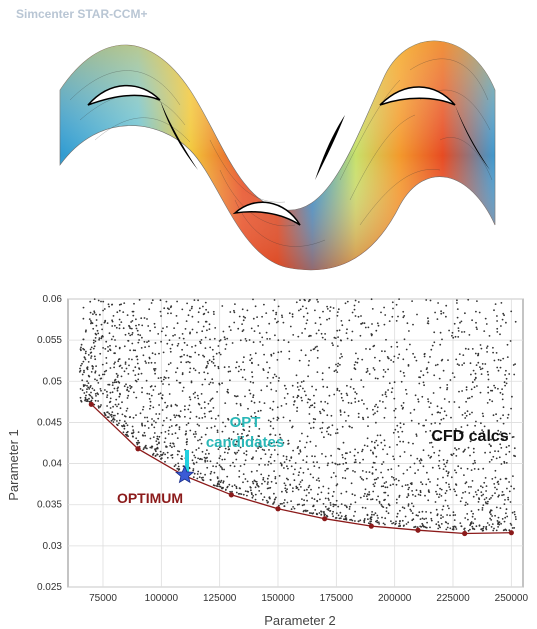 This screenshot has width=537, height=629. Describe the element at coordinates (185, 474) in the screenshot. I see `optimum-star-icon` at that location.